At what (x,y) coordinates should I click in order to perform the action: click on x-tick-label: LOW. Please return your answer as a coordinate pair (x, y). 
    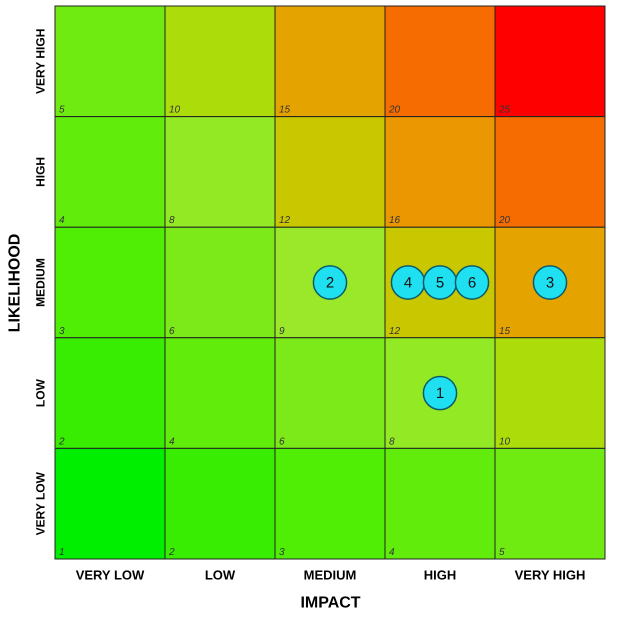
    Looking at the image, I should click on (220, 575).